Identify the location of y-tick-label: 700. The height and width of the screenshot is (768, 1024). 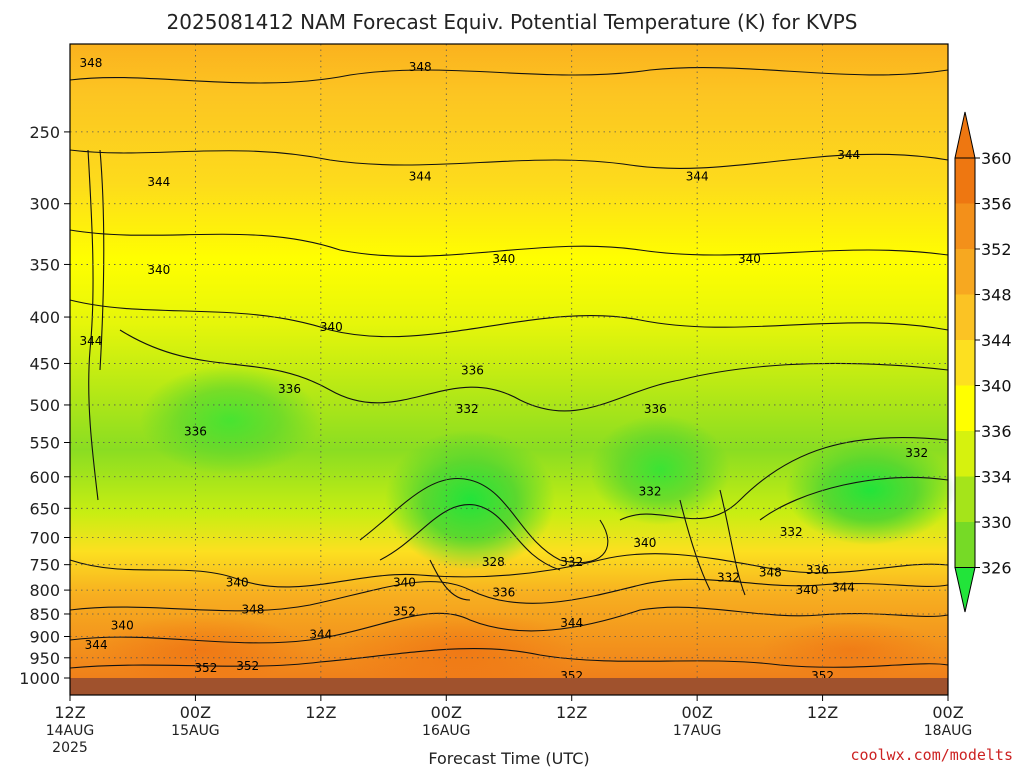
(44, 537).